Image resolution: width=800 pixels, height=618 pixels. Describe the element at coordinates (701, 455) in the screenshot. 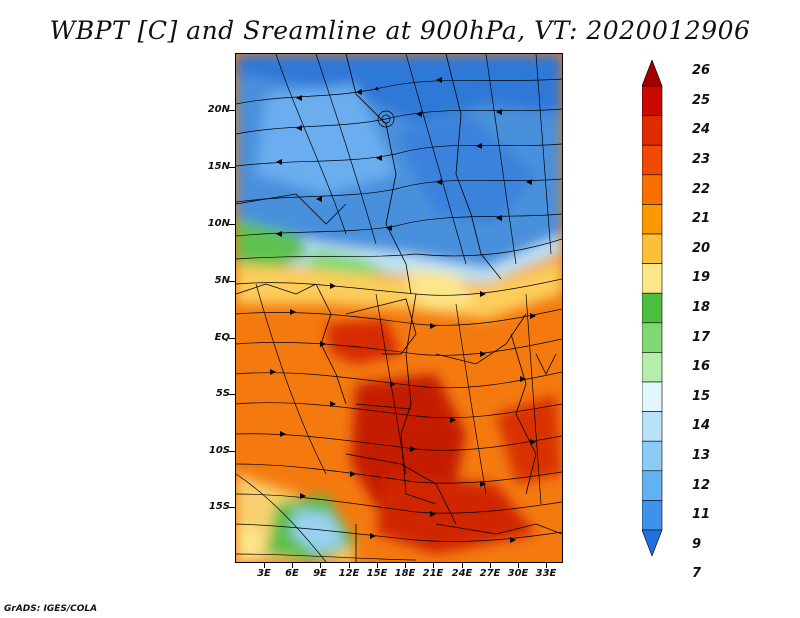

I see `colorbar-label: 13` at that location.